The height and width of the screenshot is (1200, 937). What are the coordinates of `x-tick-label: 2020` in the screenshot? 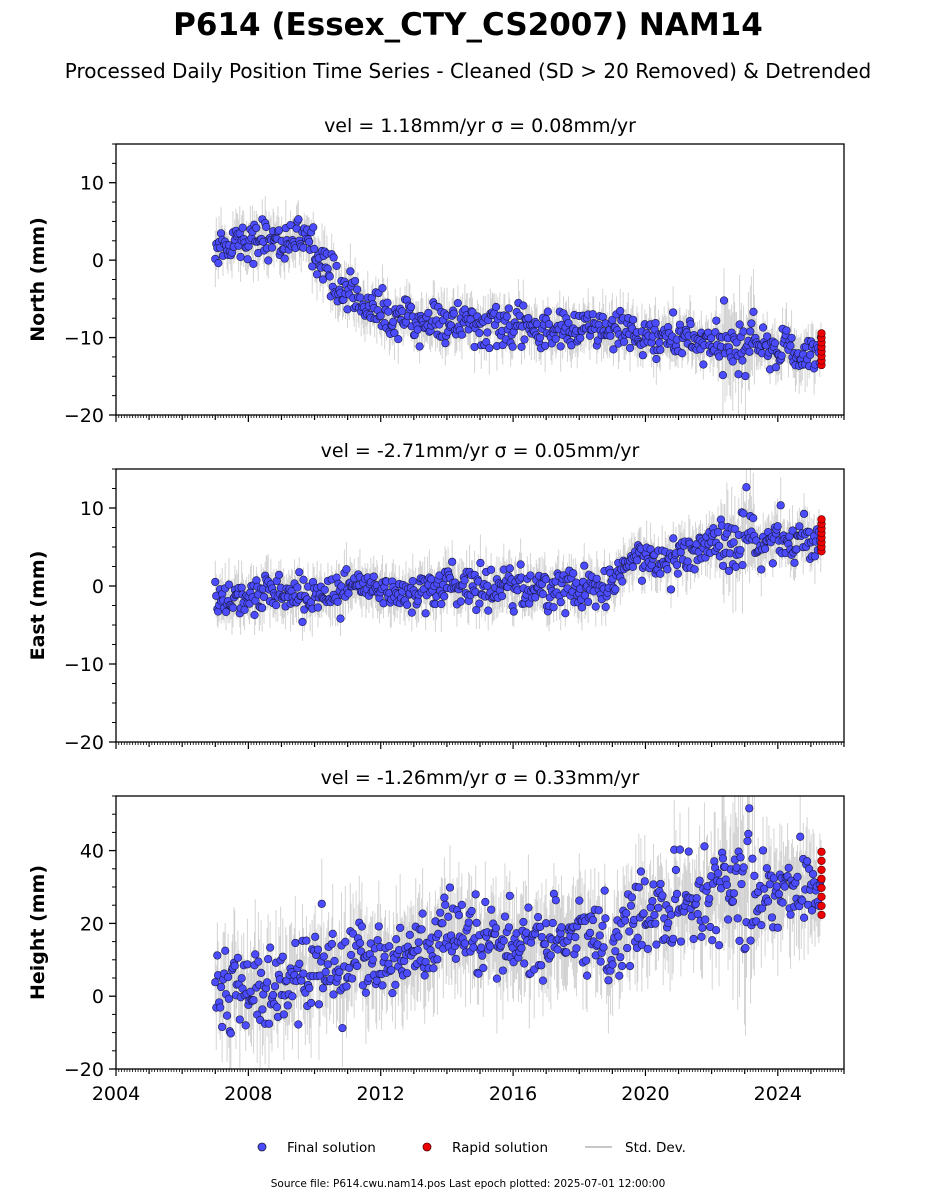 It's located at (645, 1094).